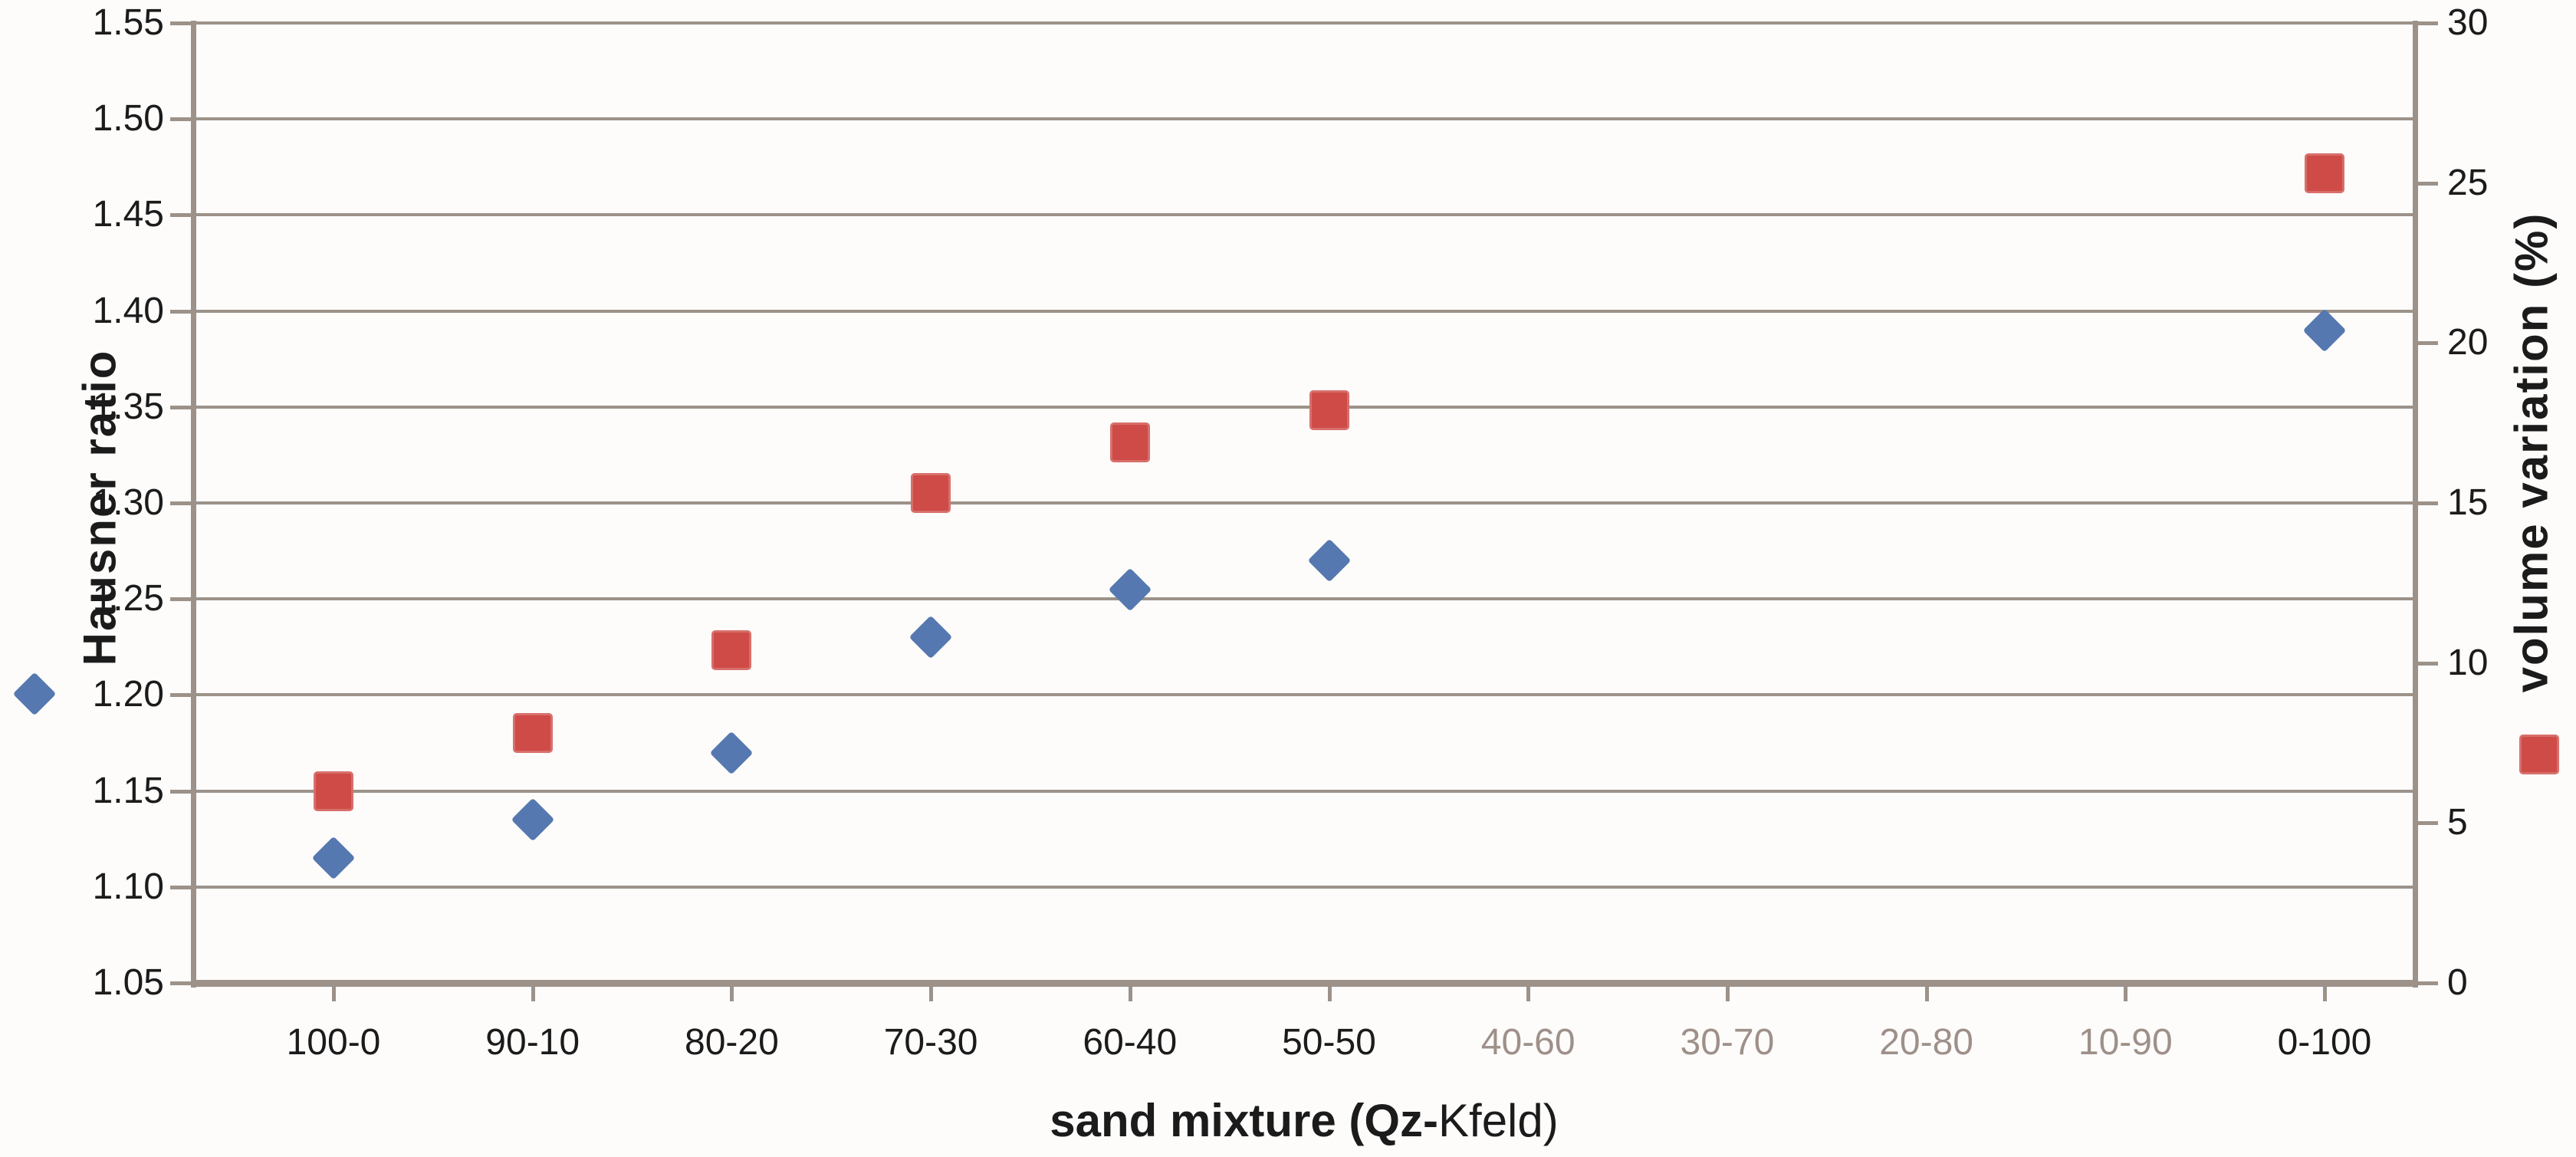  Describe the element at coordinates (333, 1042) in the screenshot. I see `x-axis-category-label: 100-0` at that location.